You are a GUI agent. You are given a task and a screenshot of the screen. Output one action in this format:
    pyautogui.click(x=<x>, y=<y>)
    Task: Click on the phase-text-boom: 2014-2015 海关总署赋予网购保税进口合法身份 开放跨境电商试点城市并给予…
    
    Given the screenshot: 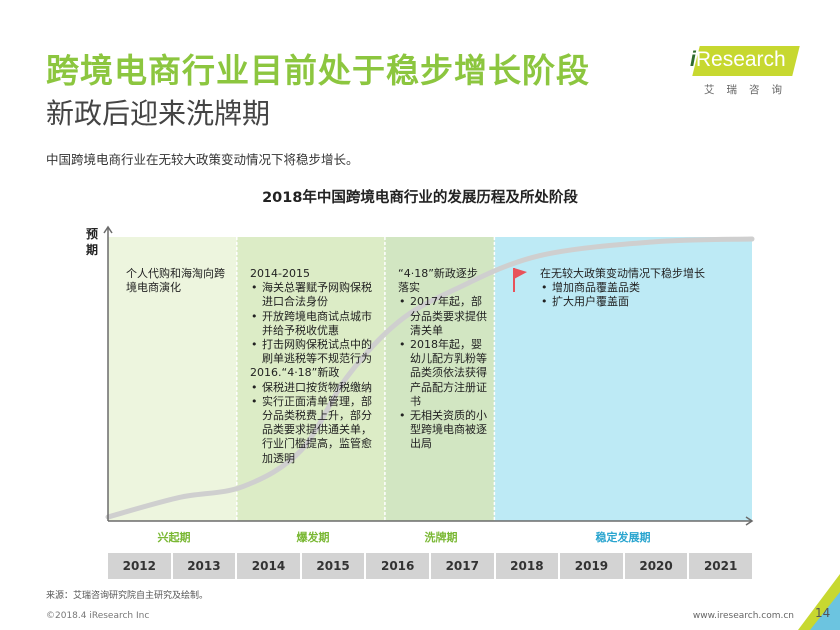 What is the action you would take?
    pyautogui.click(x=313, y=366)
    